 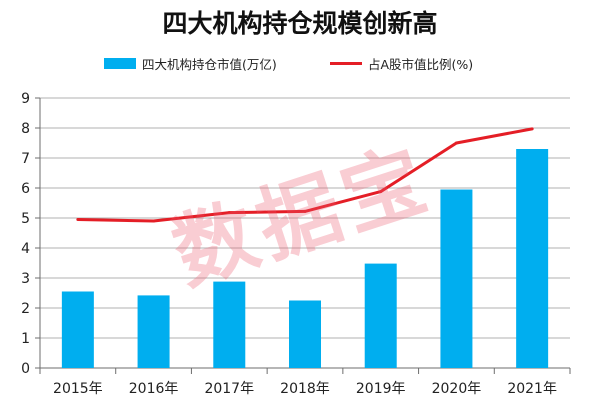 I want to click on legend-item-holding-value: 四大机构持仓市值(万亿), so click(x=190, y=63).